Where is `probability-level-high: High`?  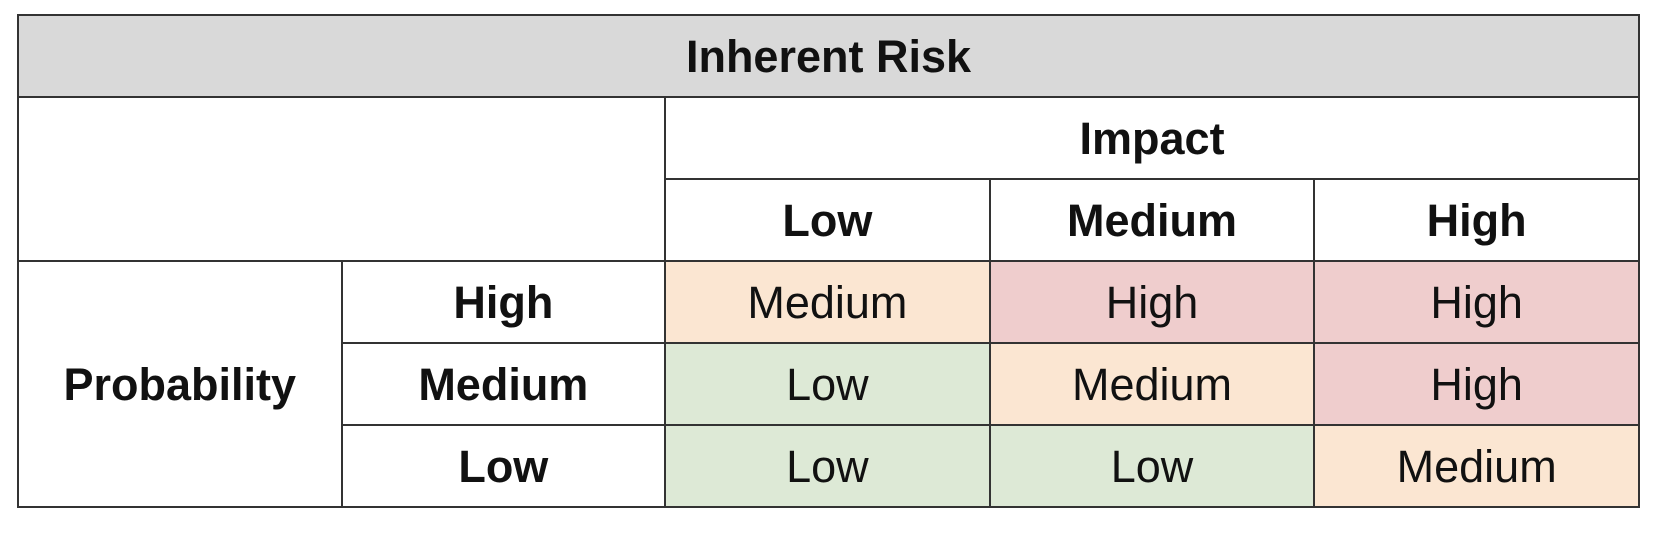
probability-level-high: High is located at coordinates (503, 302).